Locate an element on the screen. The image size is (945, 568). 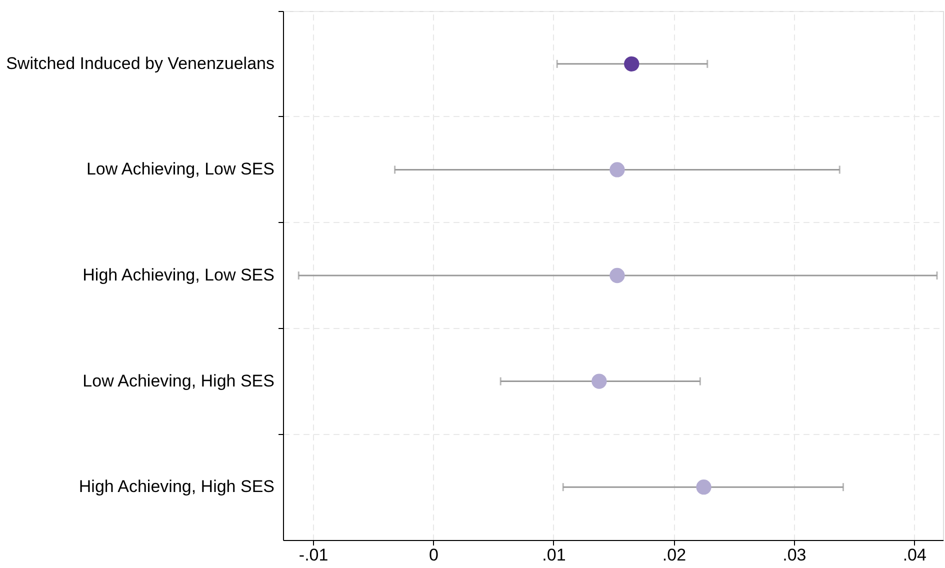
x-tick-label: .02 is located at coordinates (674, 555).